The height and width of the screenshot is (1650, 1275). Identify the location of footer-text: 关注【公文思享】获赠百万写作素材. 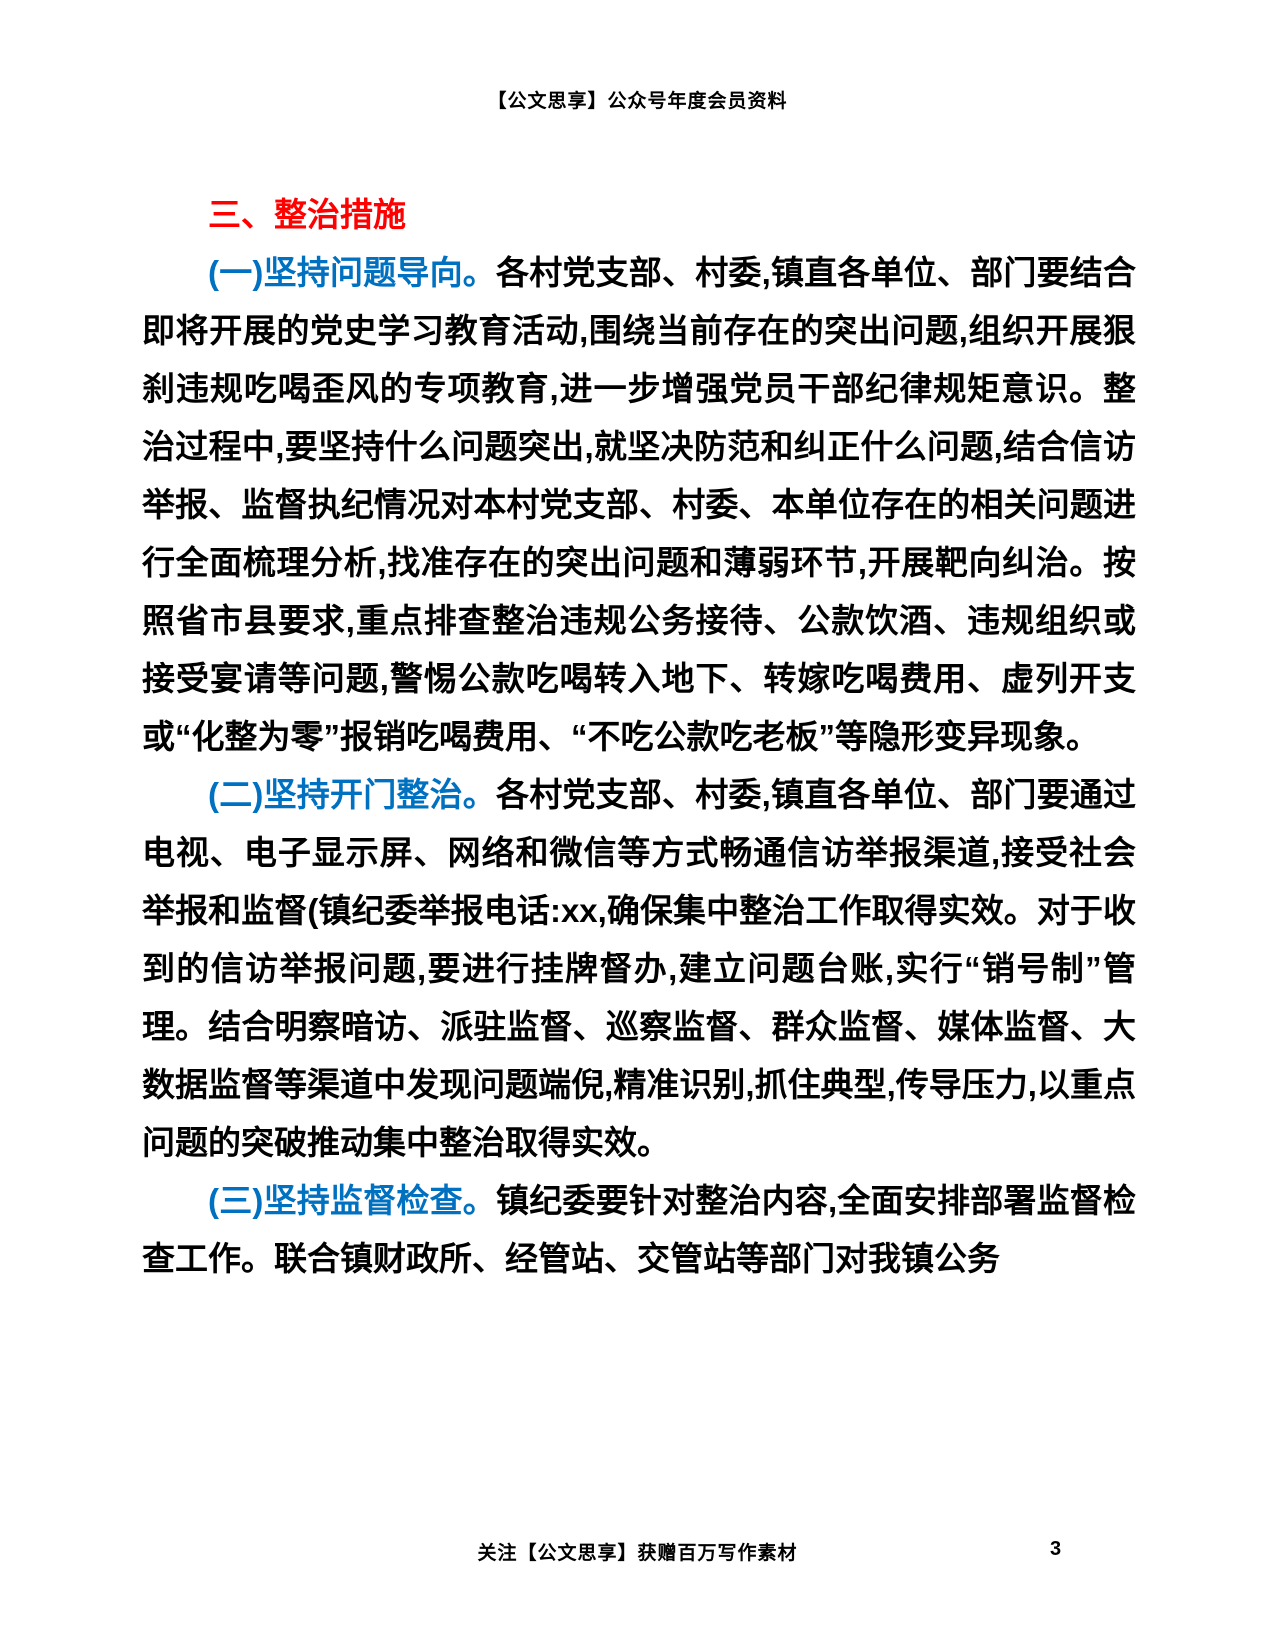
(637, 1553).